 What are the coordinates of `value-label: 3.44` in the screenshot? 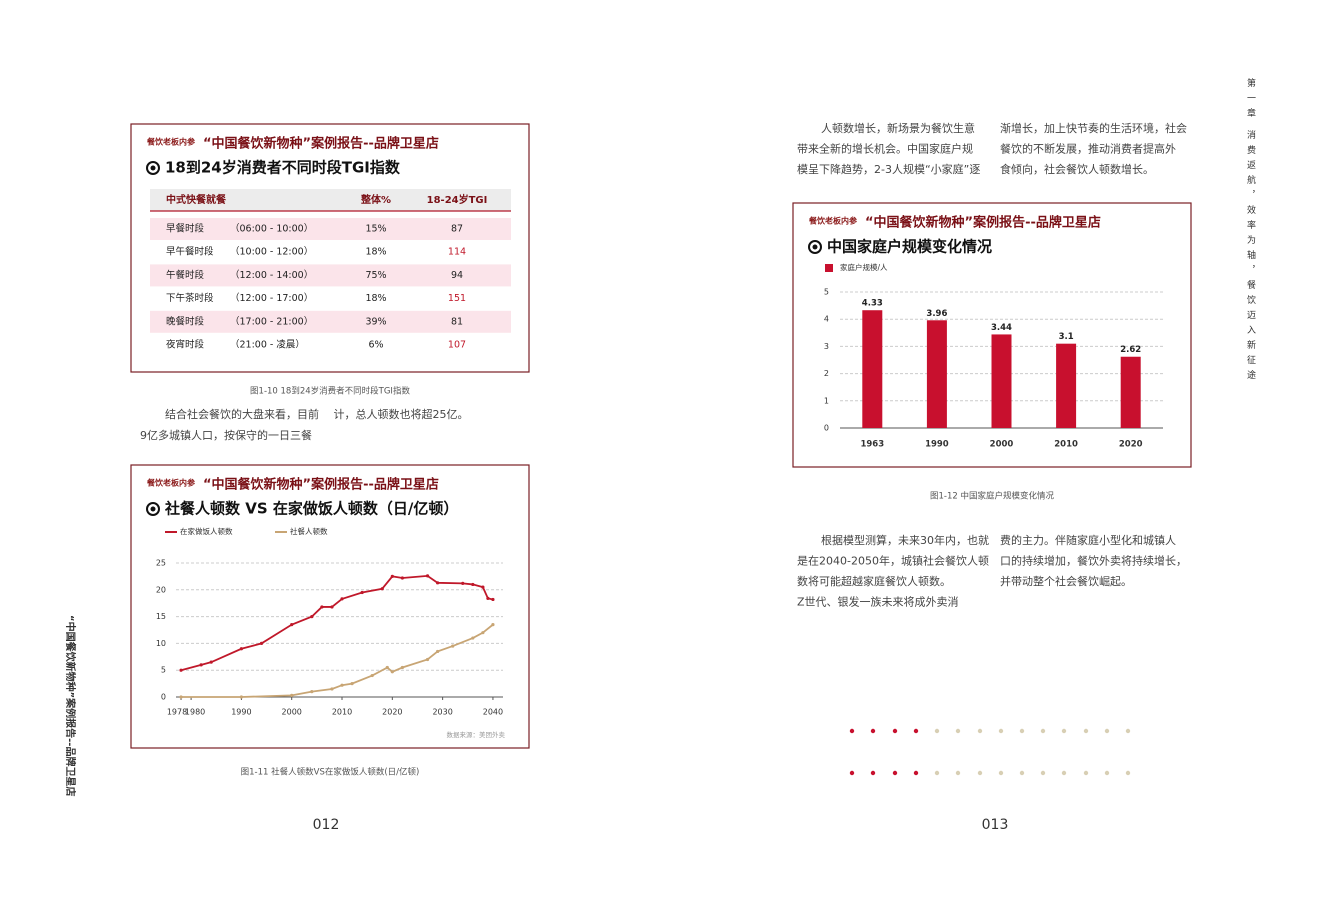 It's located at (1001, 328).